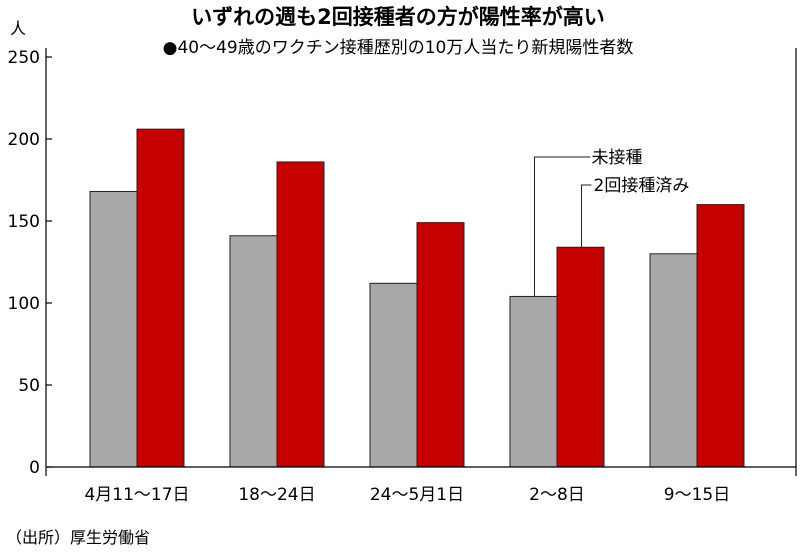  Describe the element at coordinates (612, 222) in the screenshot. I see `legend-callouts: 未接種 2回接種済み` at that location.